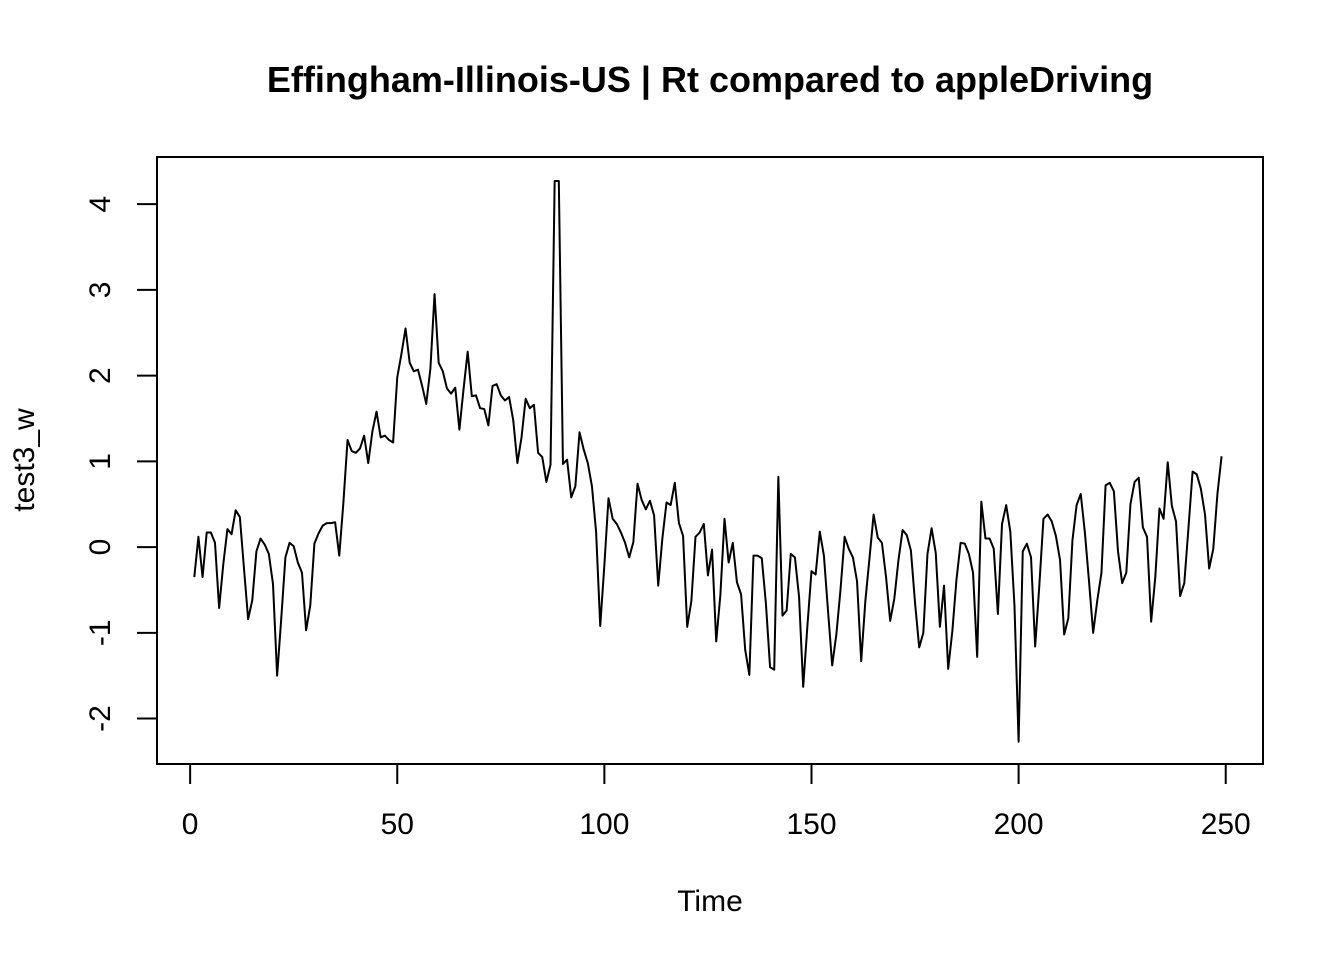  What do you see at coordinates (604, 824) in the screenshot?
I see `x-tick-label: 100` at bounding box center [604, 824].